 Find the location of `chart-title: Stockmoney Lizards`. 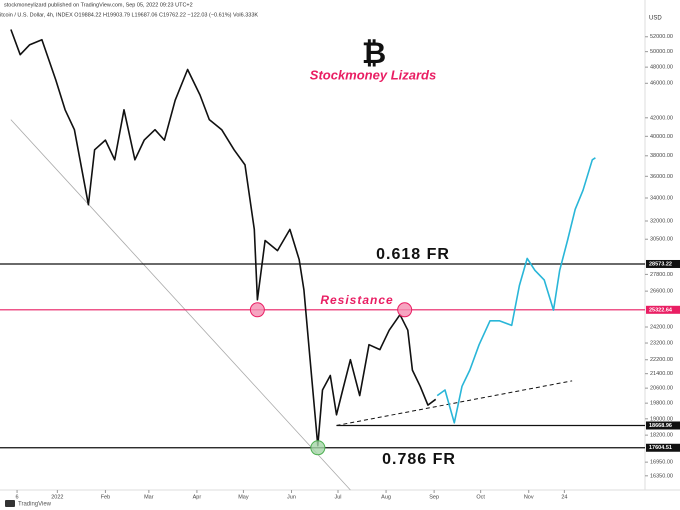

chart-title: Stockmoney Lizards is located at coordinates (373, 74).